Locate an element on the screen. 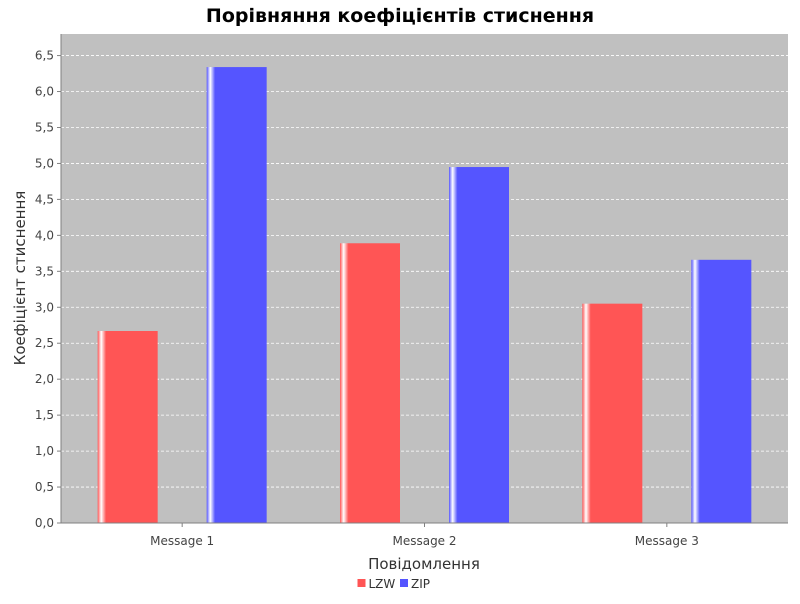 Image resolution: width=800 pixels, height=604 pixels. legend-item-lzw: LZW is located at coordinates (376, 584).